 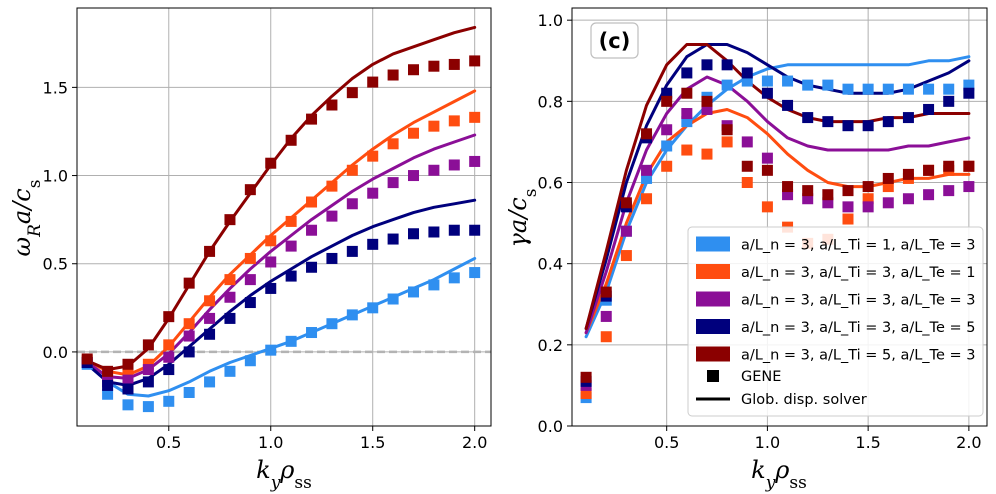 I want to click on left-x-tick-label: 1.0, so click(x=270, y=442).